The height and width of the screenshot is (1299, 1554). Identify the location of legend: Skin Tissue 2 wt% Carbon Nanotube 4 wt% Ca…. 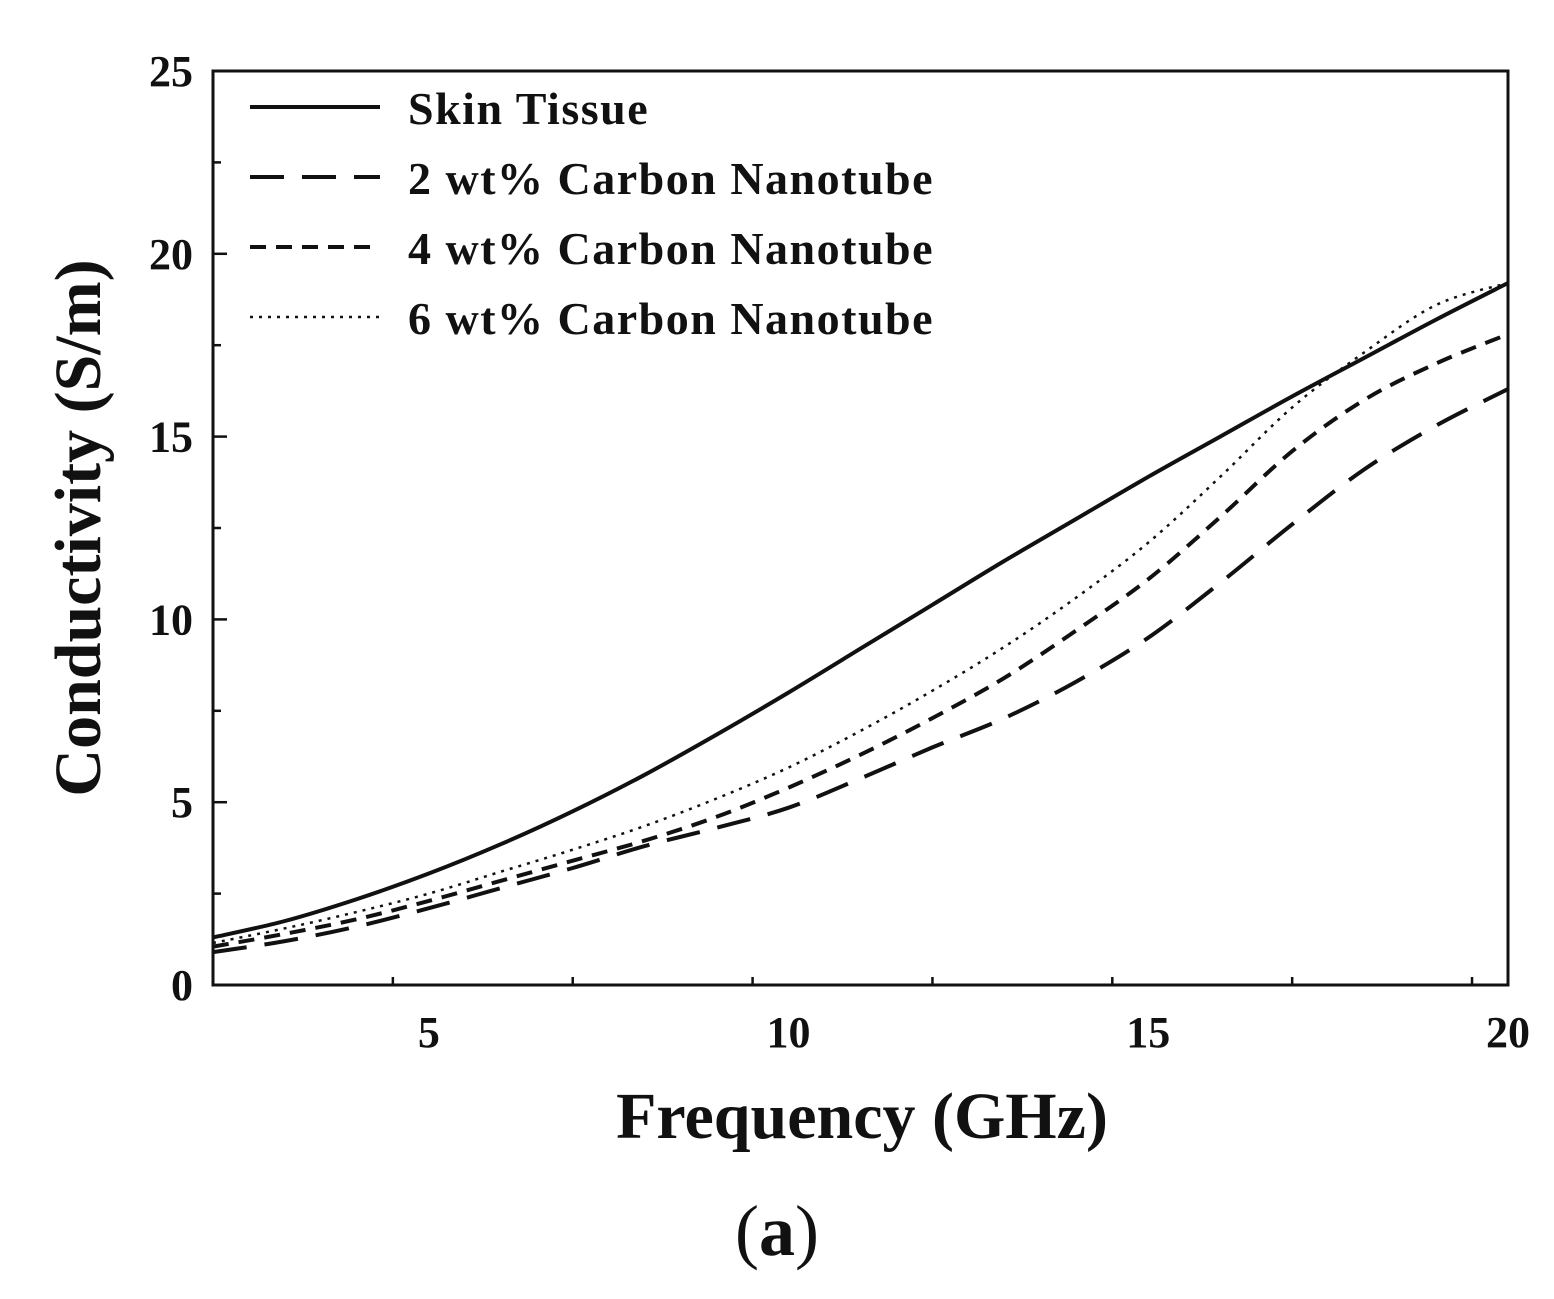
(592, 213).